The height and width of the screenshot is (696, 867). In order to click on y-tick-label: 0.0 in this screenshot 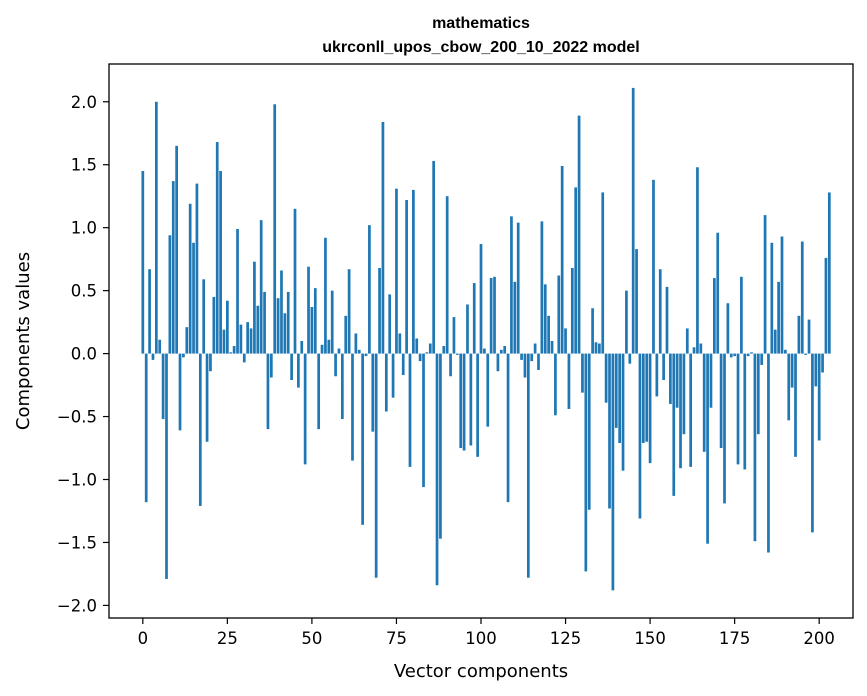, I will do `click(84, 354)`.